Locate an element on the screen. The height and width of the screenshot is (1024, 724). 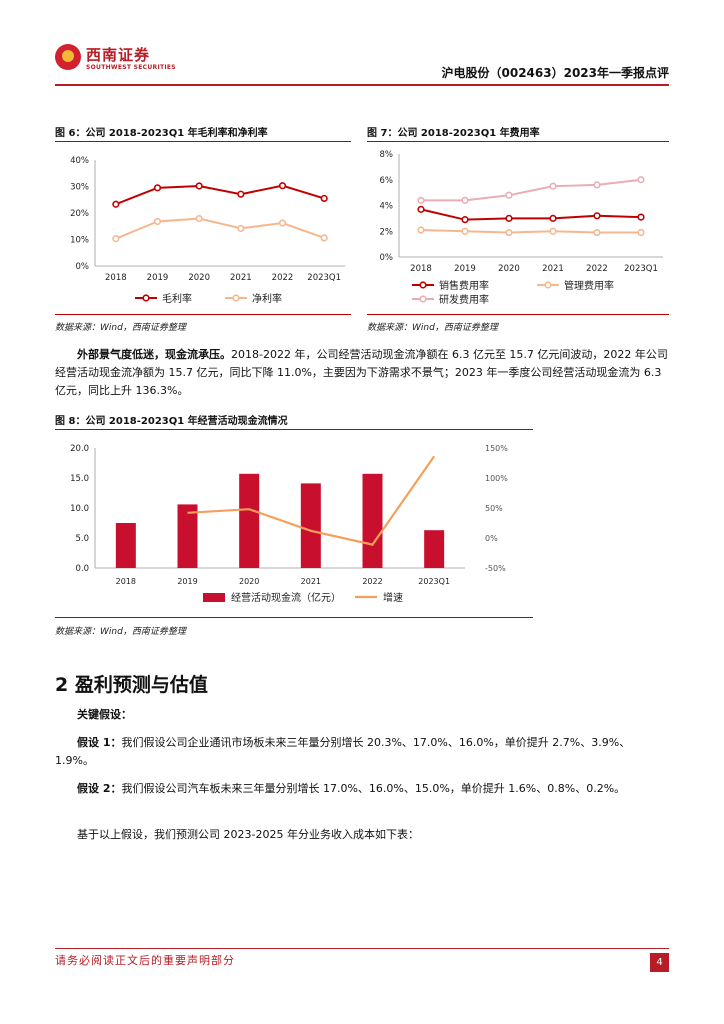
page-number: 4 is located at coordinates (659, 962).